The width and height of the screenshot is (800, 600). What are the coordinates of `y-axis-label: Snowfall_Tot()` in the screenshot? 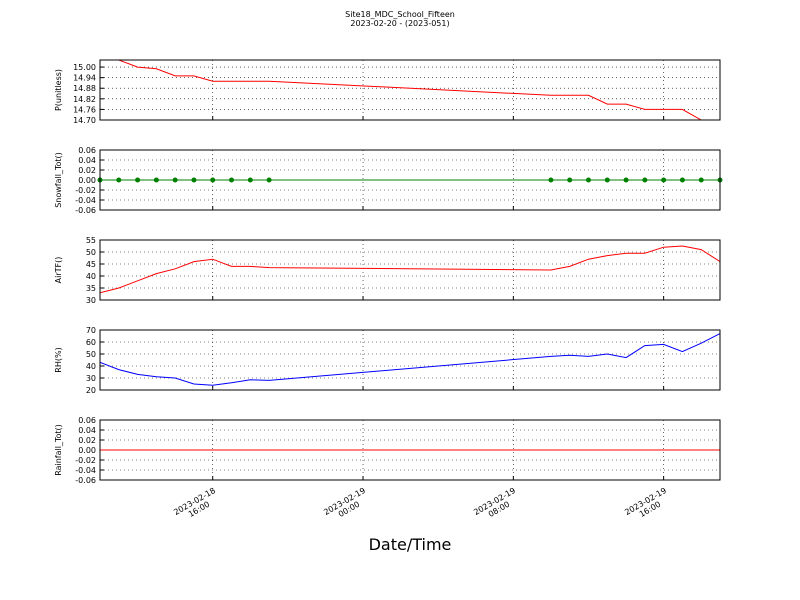 It's located at (58, 180).